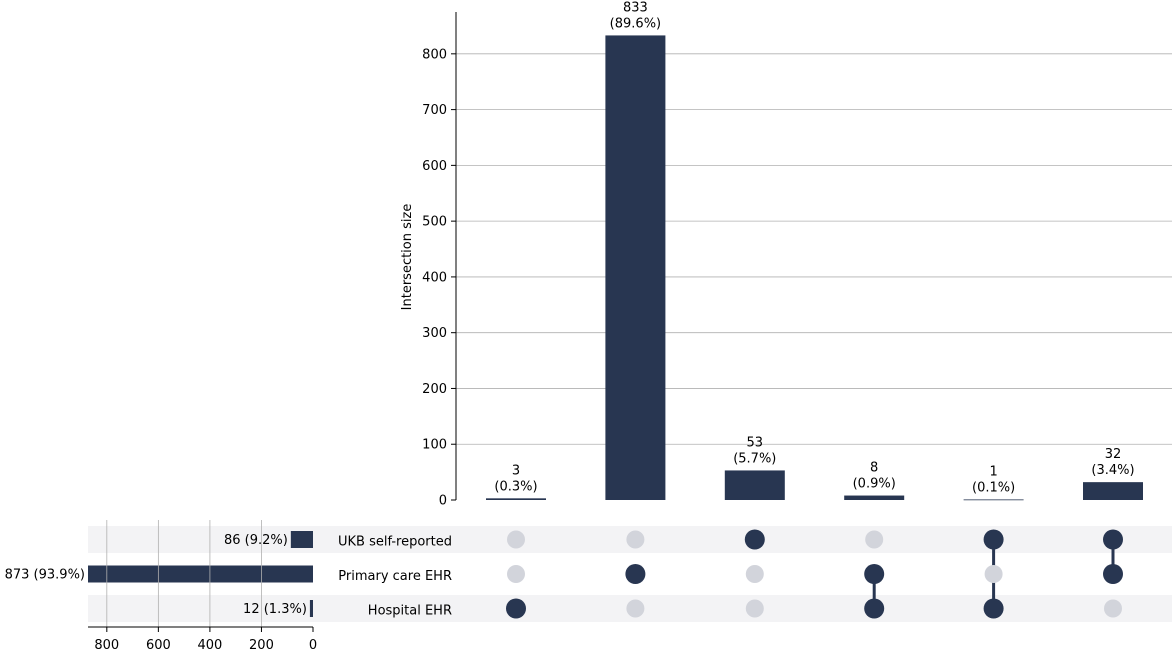 This screenshot has width=1172, height=655. What do you see at coordinates (209, 644) in the screenshot?
I see `set-axis-tick-label: 400` at bounding box center [209, 644].